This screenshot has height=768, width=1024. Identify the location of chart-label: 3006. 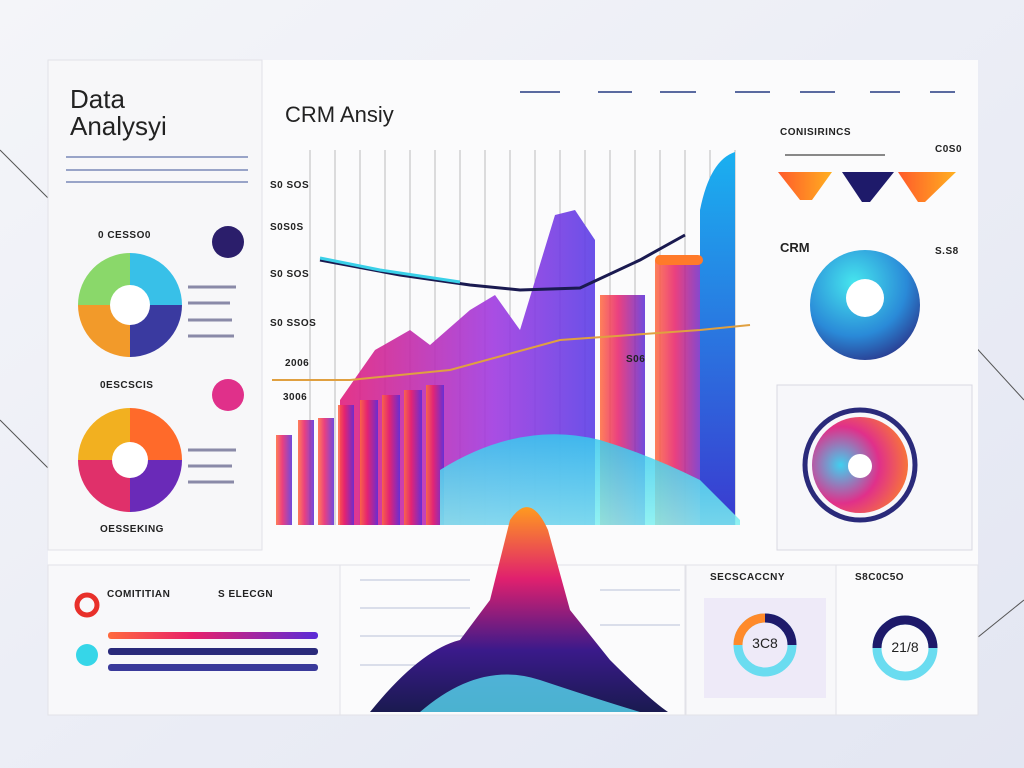
(295, 397).